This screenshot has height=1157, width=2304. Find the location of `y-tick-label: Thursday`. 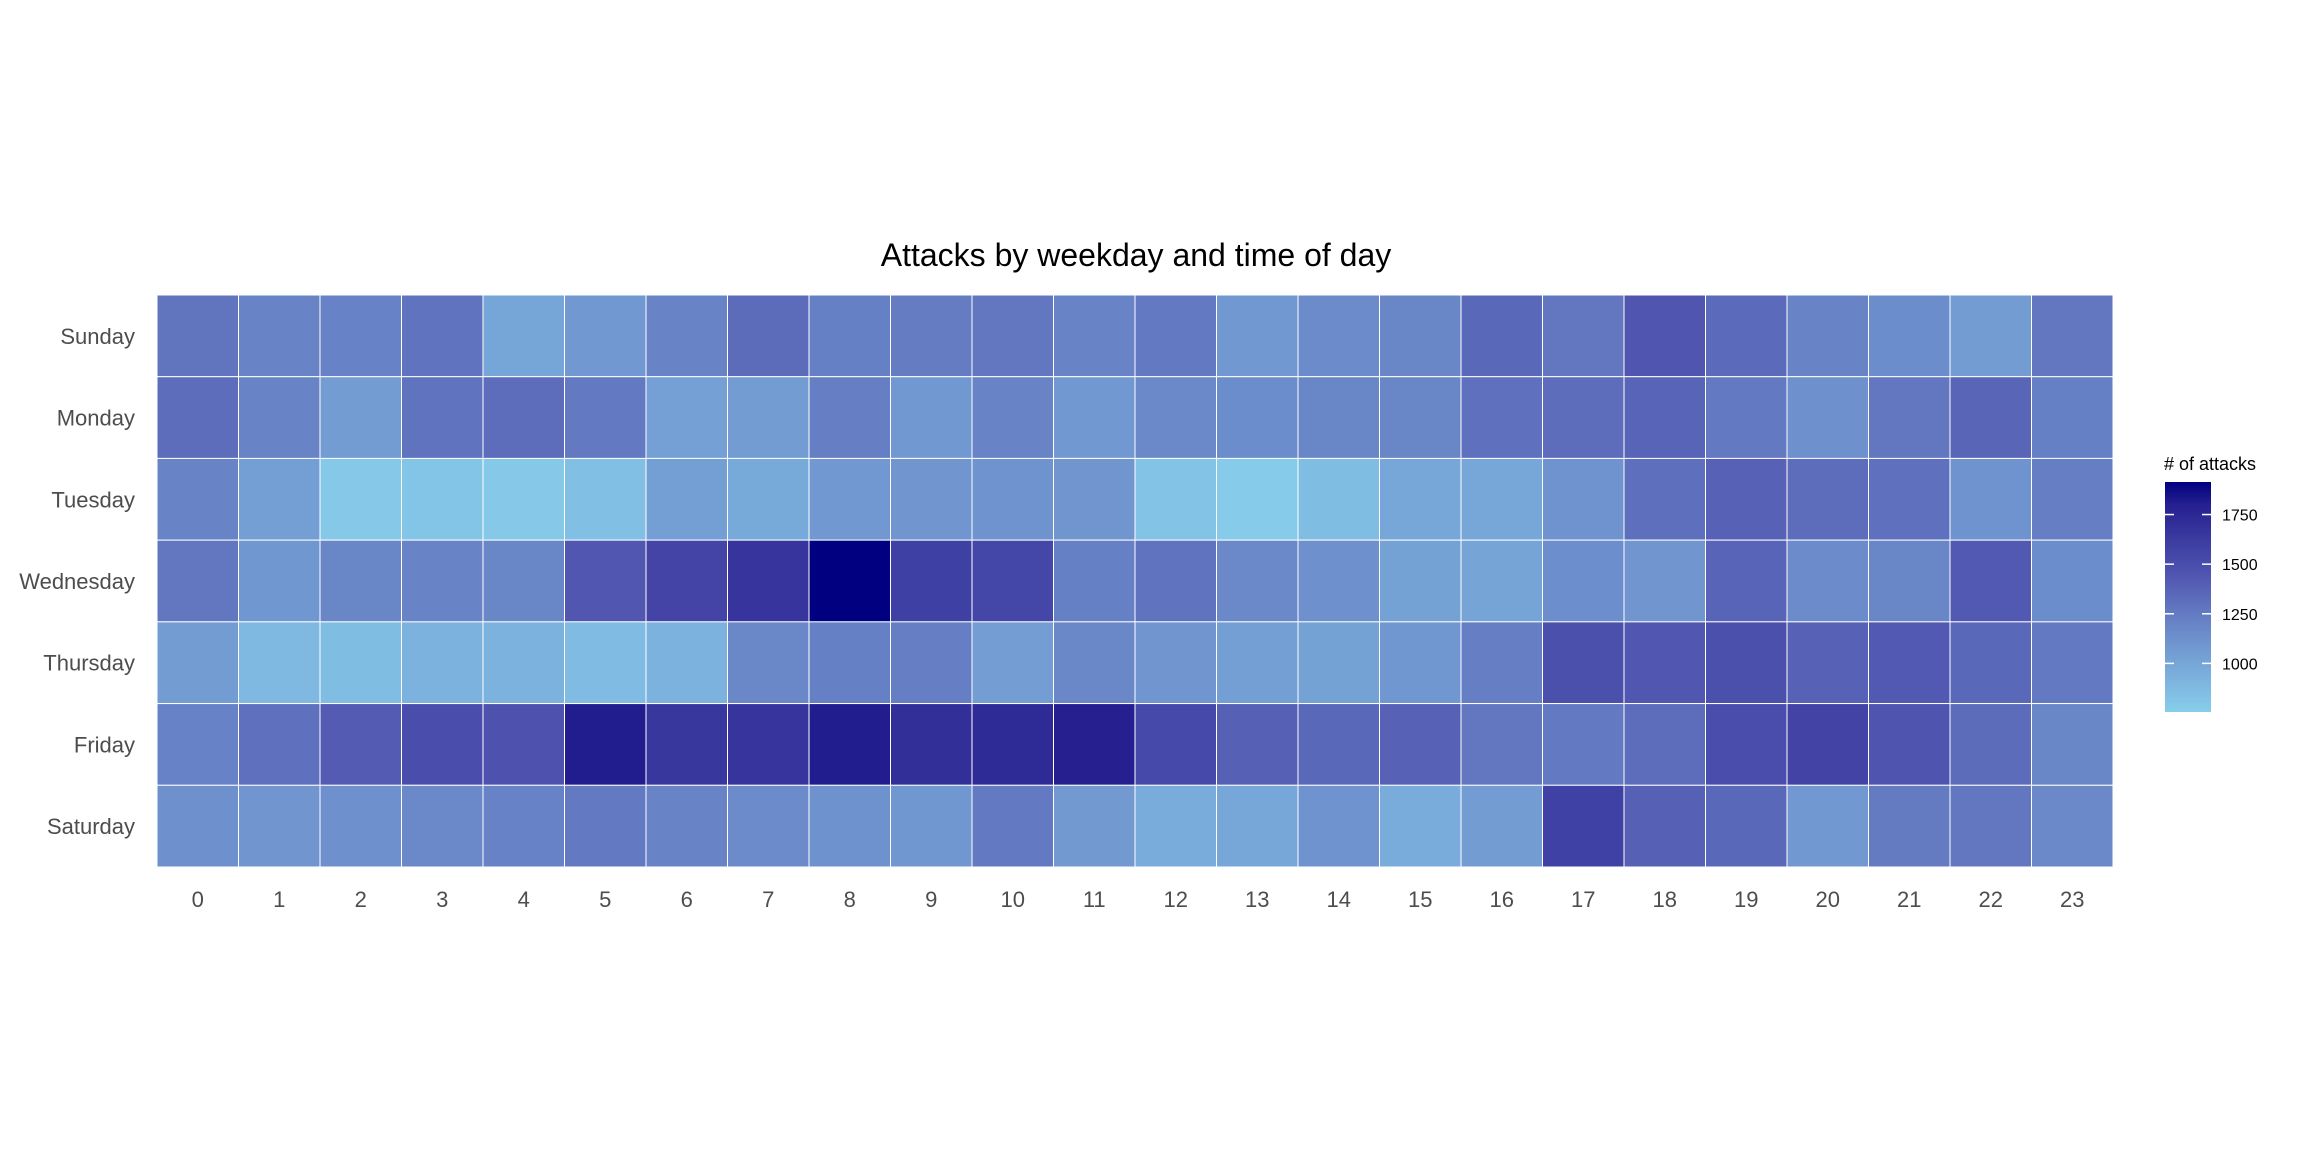

y-tick-label: Thursday is located at coordinates (89, 663).